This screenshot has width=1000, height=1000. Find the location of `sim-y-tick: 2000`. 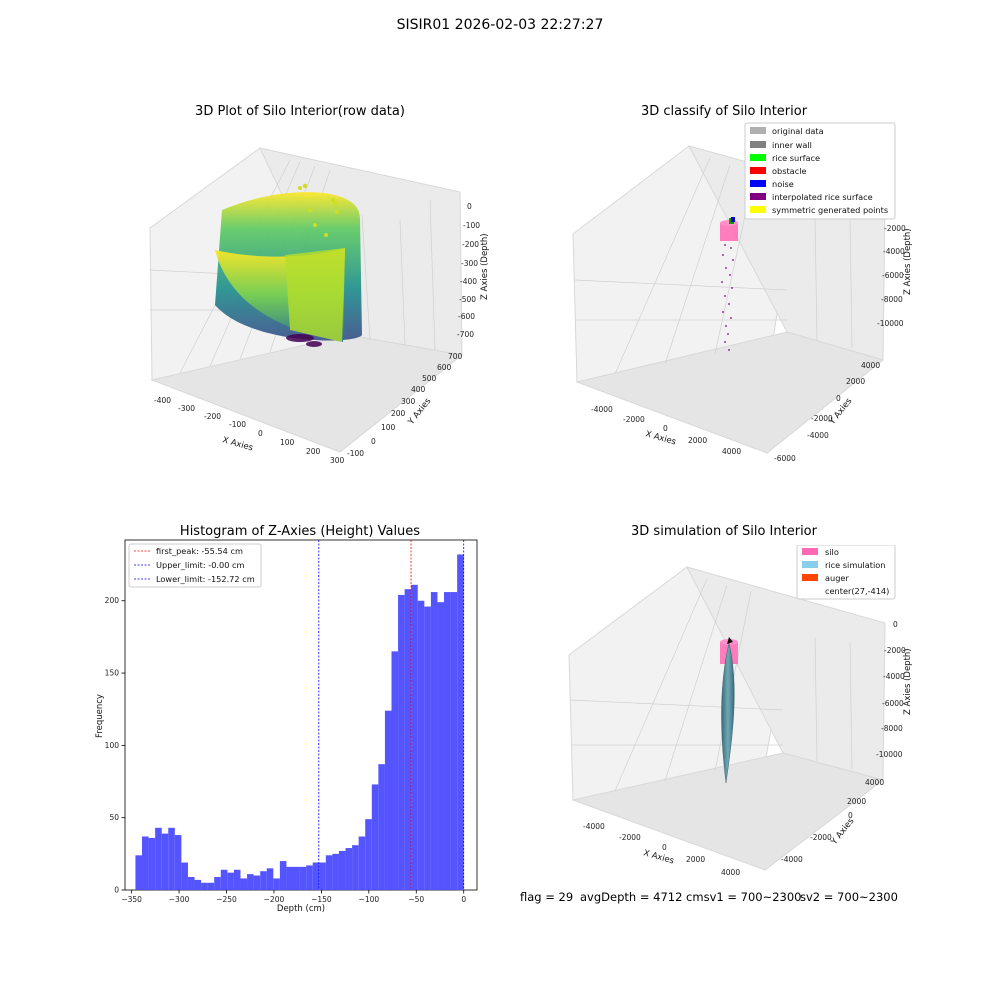

sim-y-tick: 2000 is located at coordinates (856, 801).